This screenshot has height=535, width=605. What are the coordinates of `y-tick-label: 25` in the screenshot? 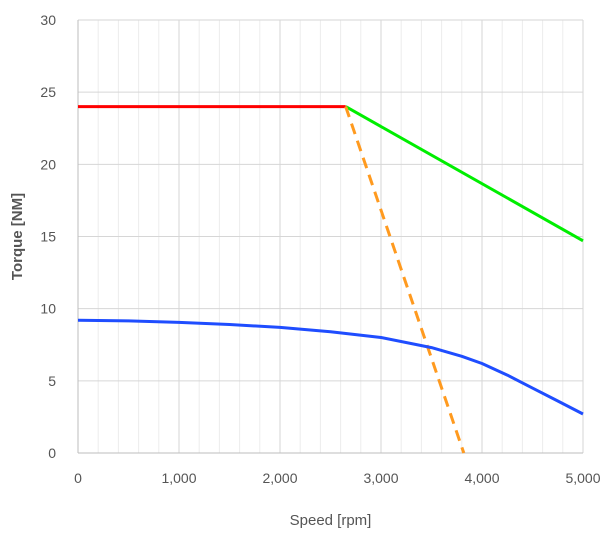 It's located at (48, 92).